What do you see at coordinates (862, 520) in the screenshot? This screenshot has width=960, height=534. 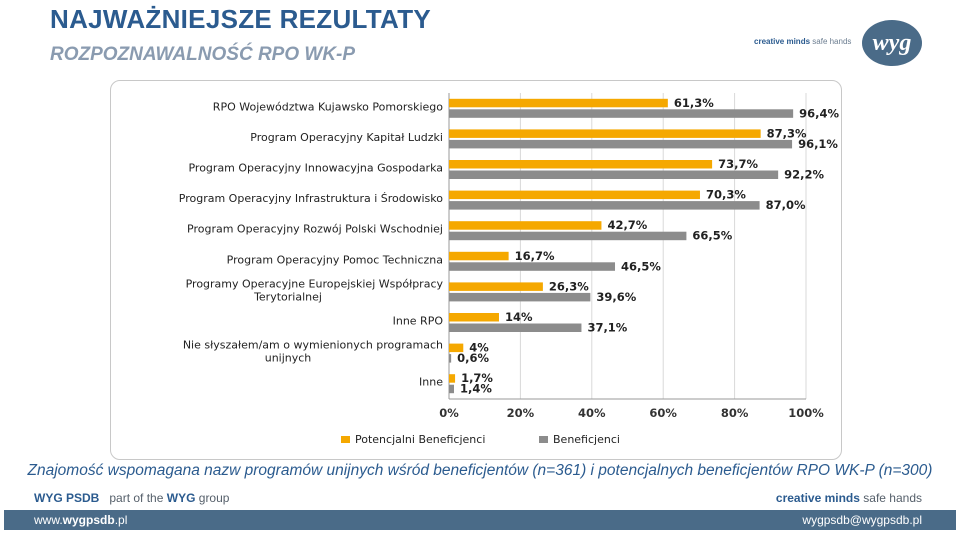 I see `email-link: wygpsdb@wygpsdb.pl` at bounding box center [862, 520].